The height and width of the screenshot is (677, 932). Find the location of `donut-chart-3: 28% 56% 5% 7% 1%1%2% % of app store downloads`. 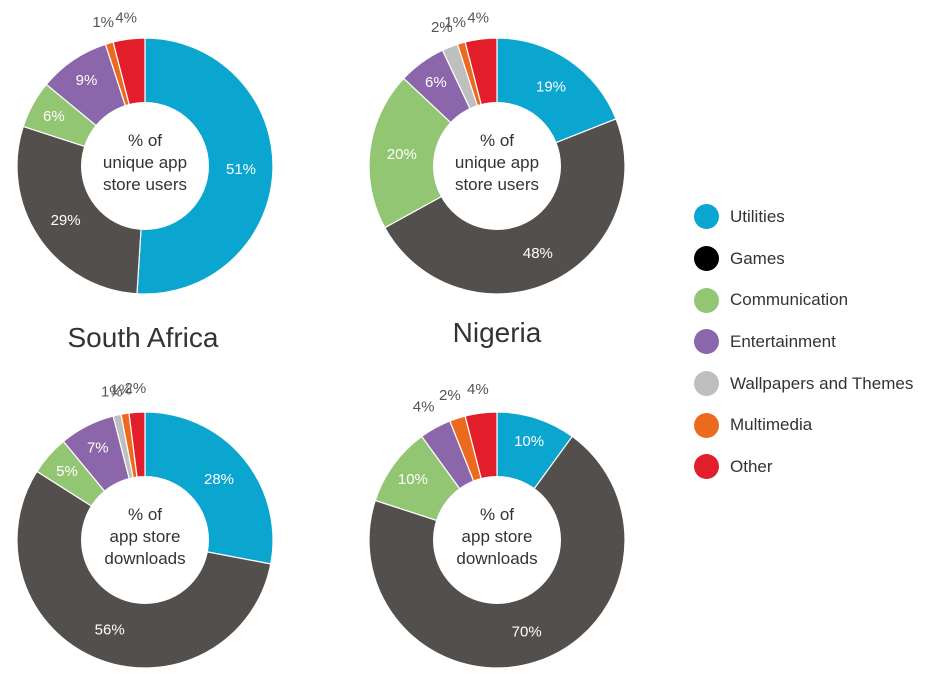

donut-chart-3: 28% 56% 5% 7% 1%1%2% % of app store downloads is located at coordinates (145, 524).